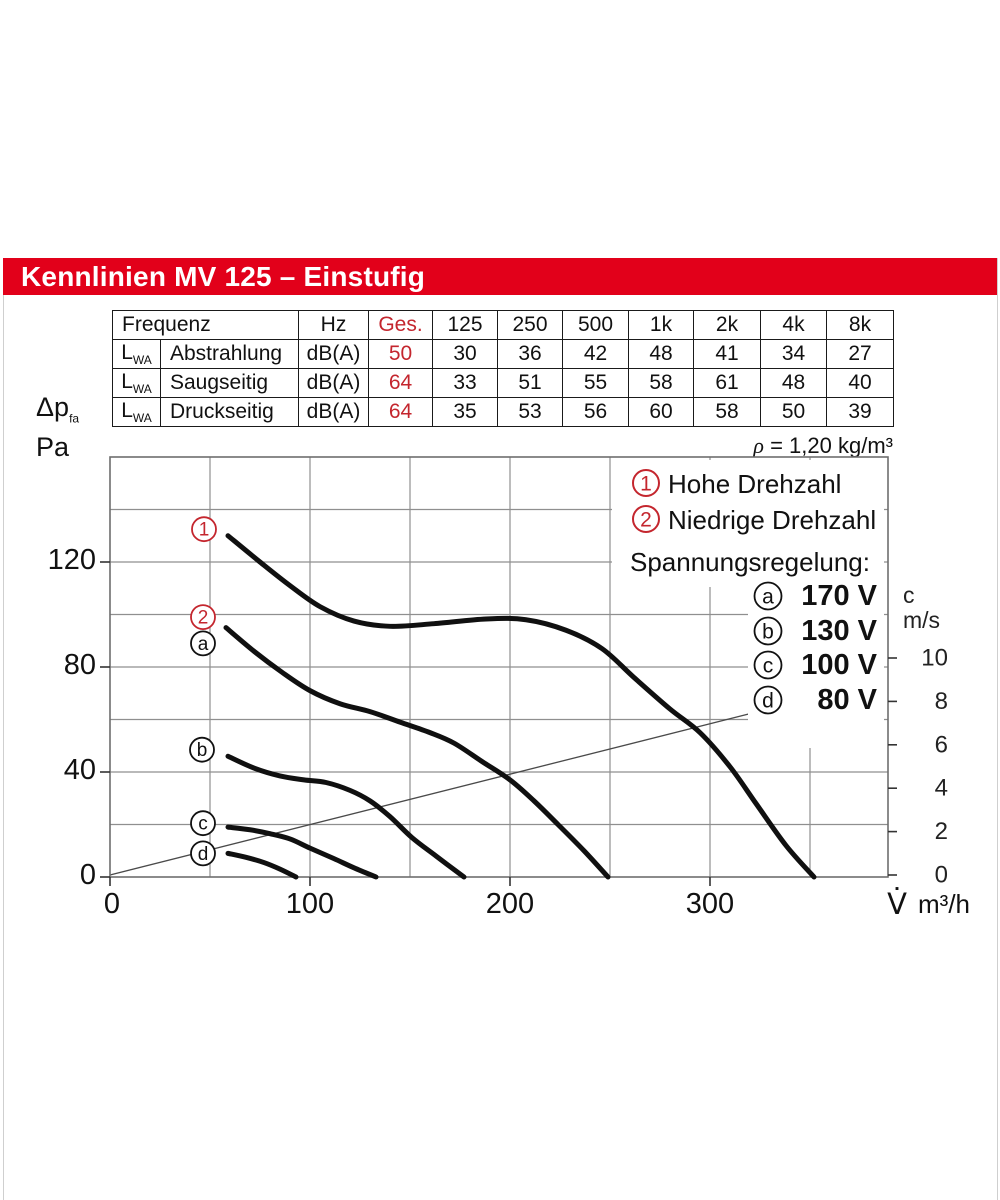  I want to click on header-total: Ges., so click(400, 325).